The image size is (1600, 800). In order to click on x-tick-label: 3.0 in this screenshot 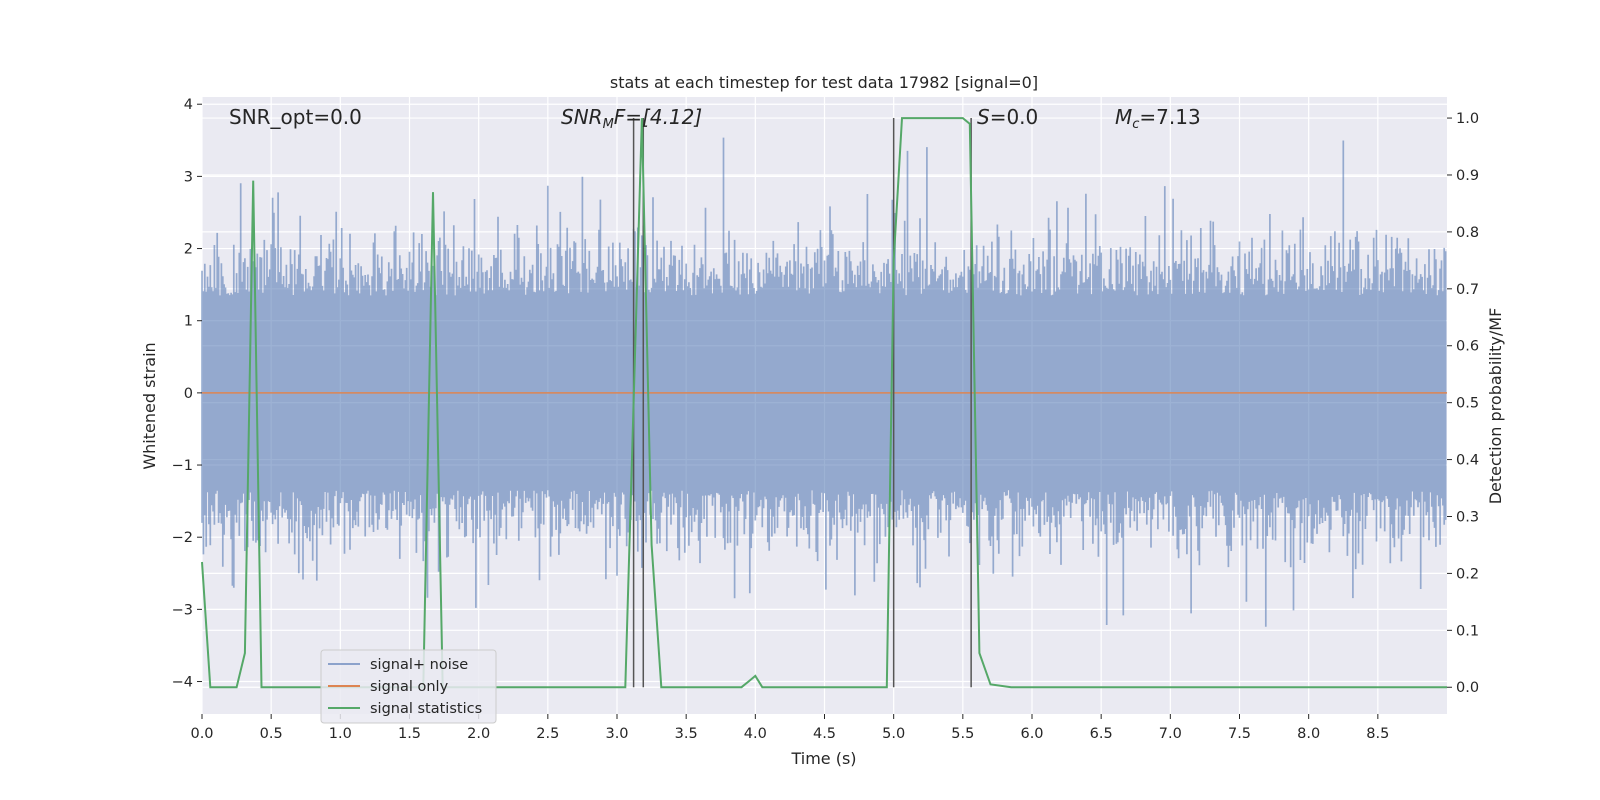, I will do `click(616, 734)`.